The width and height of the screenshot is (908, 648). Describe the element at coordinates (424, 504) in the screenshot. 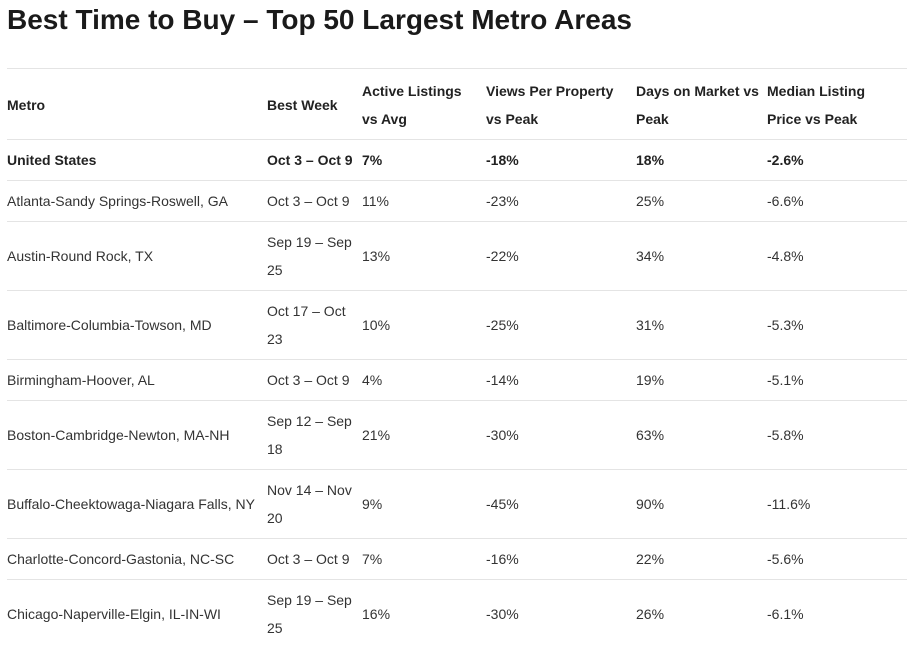

I see `cell-active-listings: 9%` at that location.